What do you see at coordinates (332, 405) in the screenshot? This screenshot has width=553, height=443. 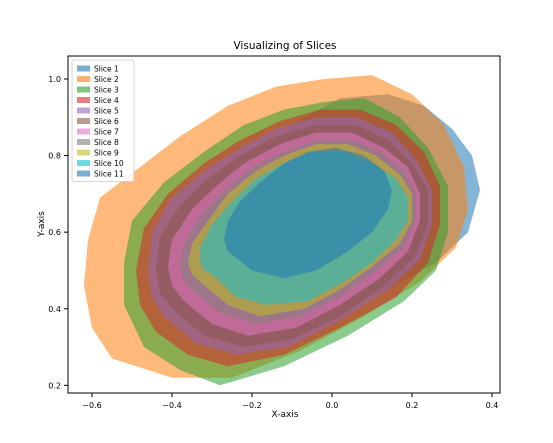 I see `x-tick-label: 0.0` at bounding box center [332, 405].